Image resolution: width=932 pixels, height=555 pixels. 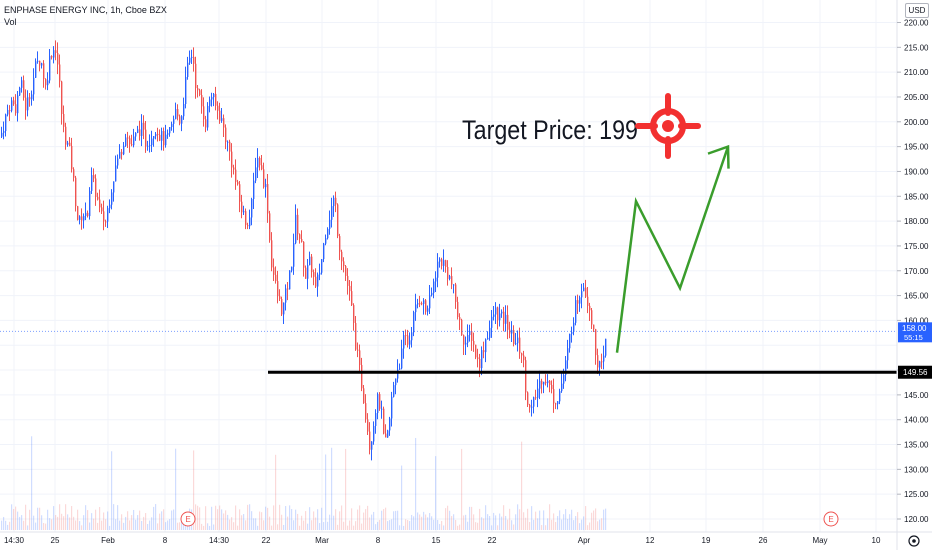 What do you see at coordinates (550, 130) in the screenshot?
I see `target-price-label: Target Price: 199` at bounding box center [550, 130].